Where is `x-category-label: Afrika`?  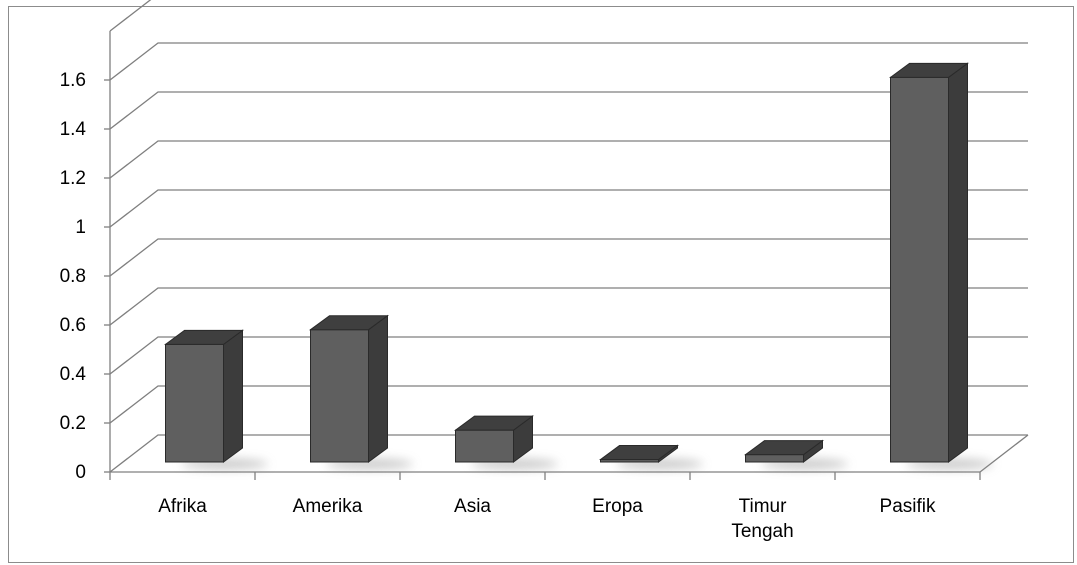 x-category-label: Afrika is located at coordinates (182, 506).